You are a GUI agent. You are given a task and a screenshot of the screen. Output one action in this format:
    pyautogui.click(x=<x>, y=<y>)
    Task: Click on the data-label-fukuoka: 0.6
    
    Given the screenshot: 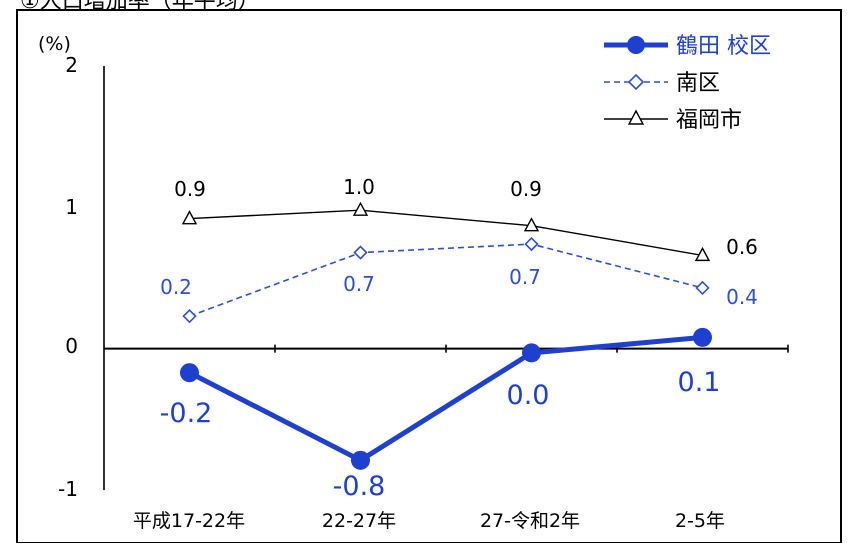 What is the action you would take?
    pyautogui.click(x=742, y=247)
    